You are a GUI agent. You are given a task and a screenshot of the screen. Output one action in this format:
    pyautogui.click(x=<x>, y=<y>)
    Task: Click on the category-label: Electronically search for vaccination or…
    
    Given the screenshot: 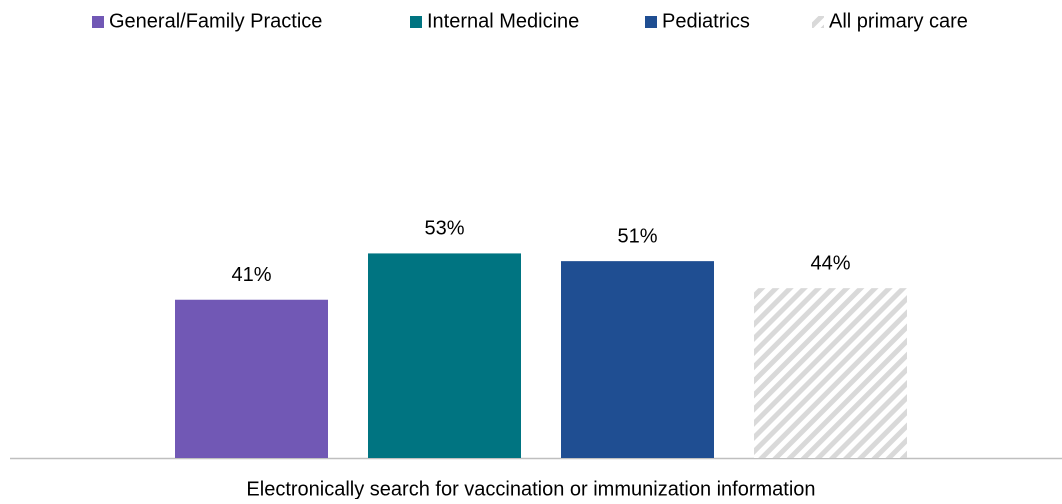 What is the action you would take?
    pyautogui.click(x=530, y=488)
    